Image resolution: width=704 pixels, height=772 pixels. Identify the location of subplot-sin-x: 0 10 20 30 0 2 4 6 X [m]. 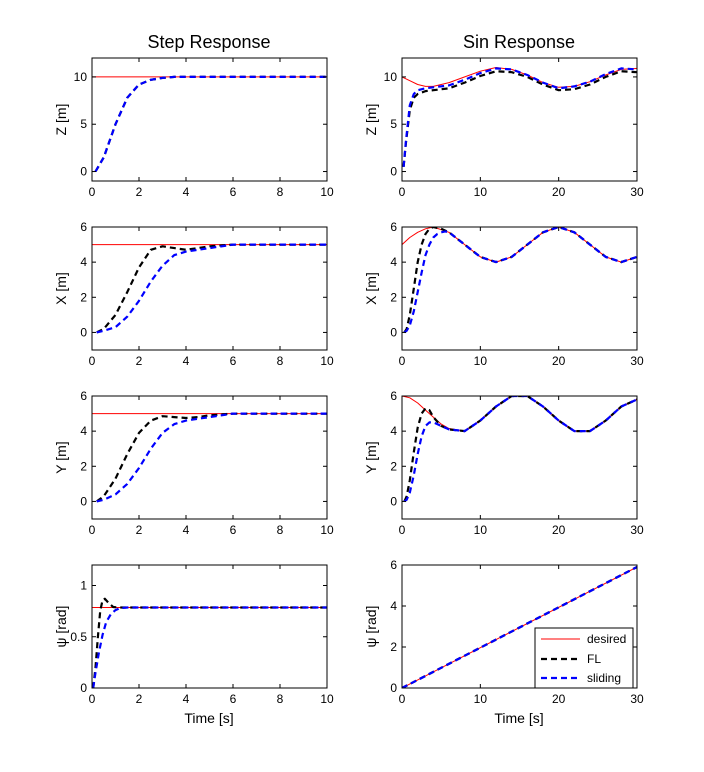
(503, 294).